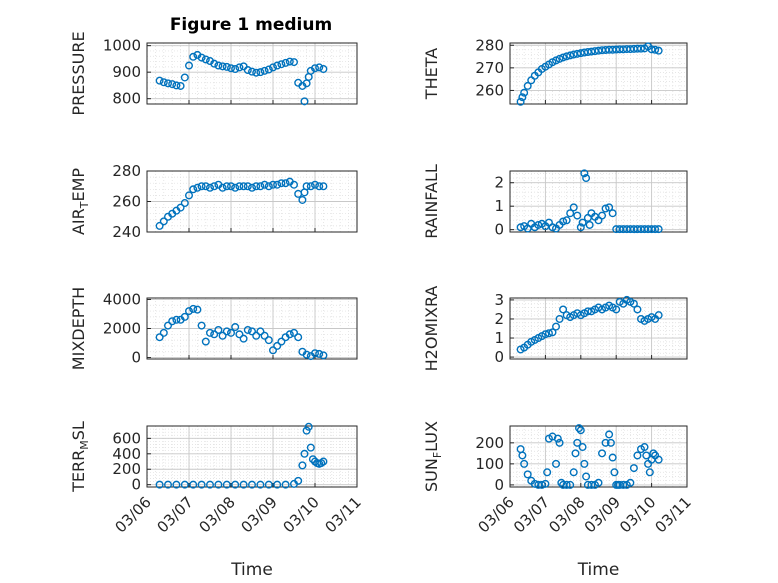 This screenshot has height=583, width=778. Describe the element at coordinates (431, 201) in the screenshot. I see `ylabel: RAINFALL` at that location.